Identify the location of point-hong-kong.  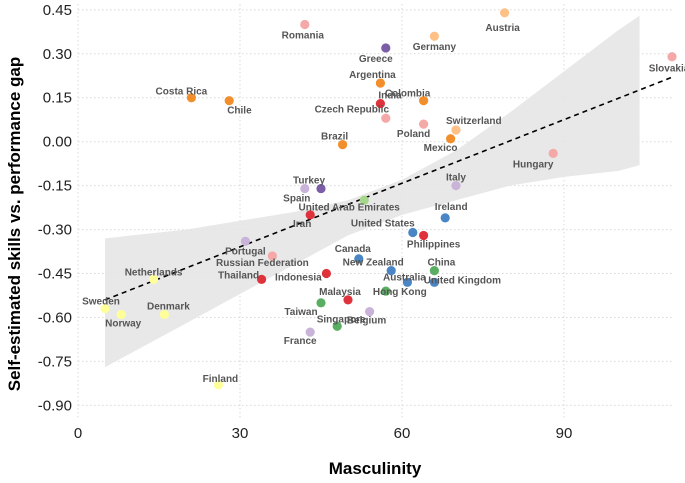
(386, 291).